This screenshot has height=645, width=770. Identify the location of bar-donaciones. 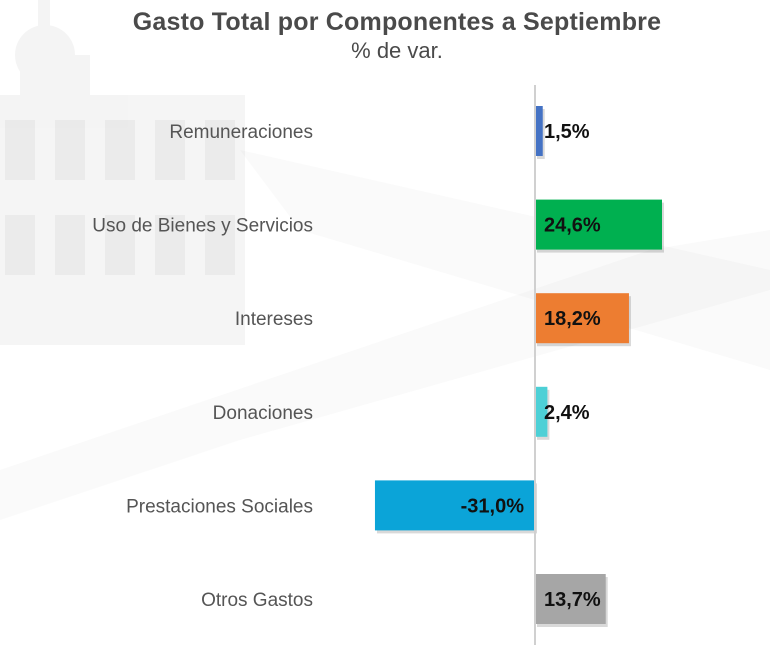
(541, 411).